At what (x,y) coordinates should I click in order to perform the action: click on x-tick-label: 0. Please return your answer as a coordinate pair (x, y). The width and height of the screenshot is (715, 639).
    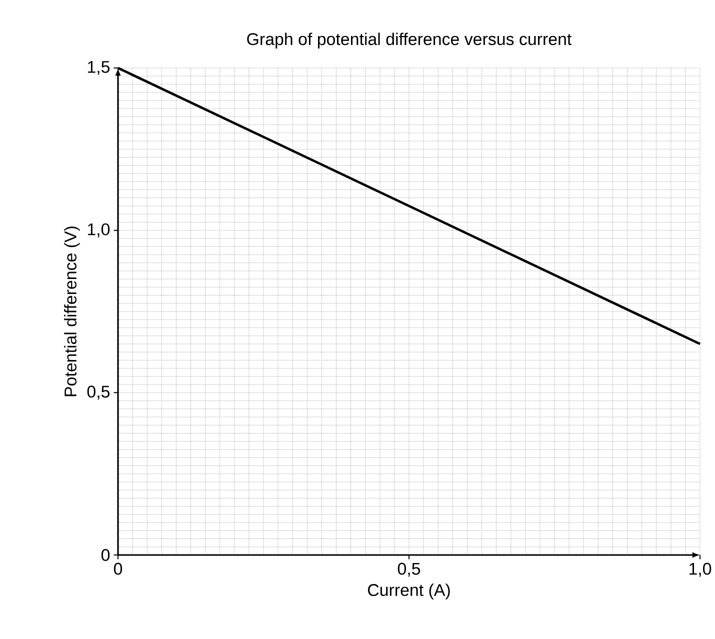
    Looking at the image, I should click on (118, 568).